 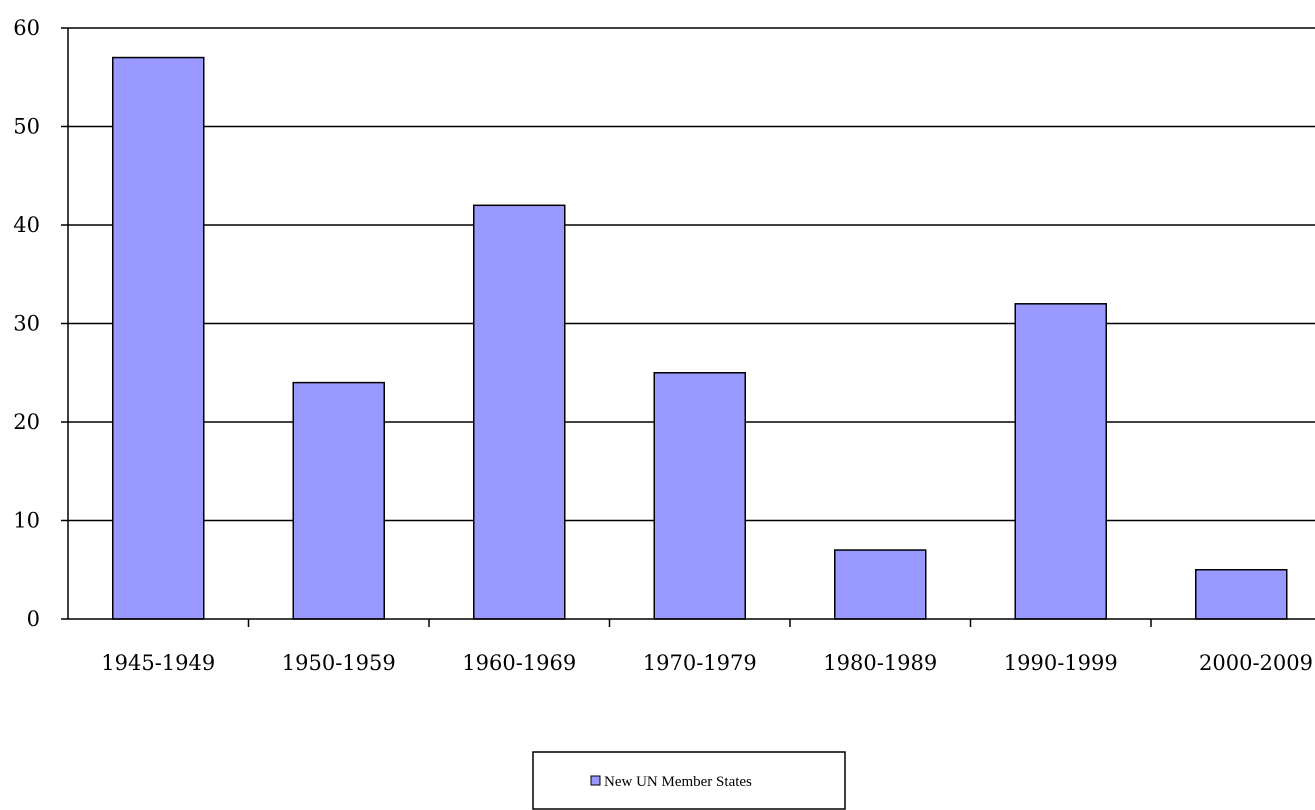 I want to click on y-tick-label-20: 20, so click(x=26, y=422).